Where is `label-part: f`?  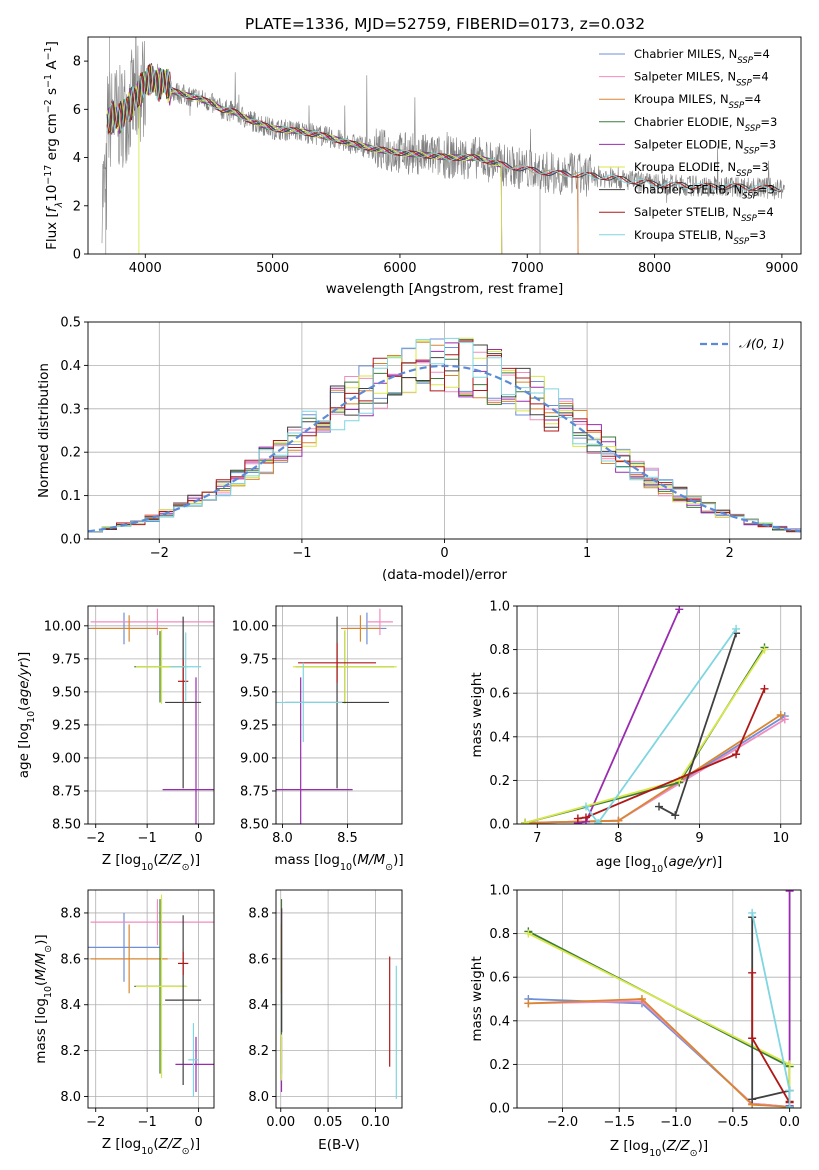 label-part: f is located at coordinates (52, 208).